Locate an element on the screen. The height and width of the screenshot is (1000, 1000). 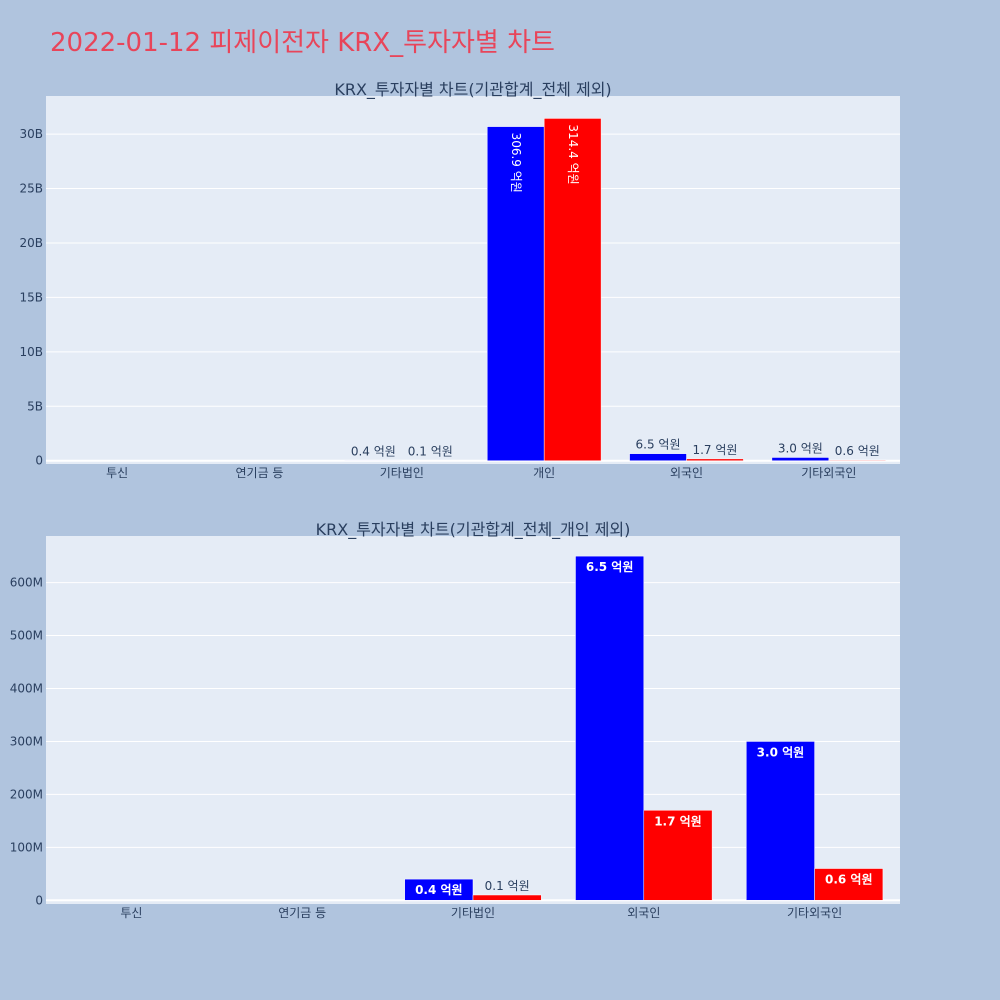
y-tick-label: 15B is located at coordinates (31, 297).